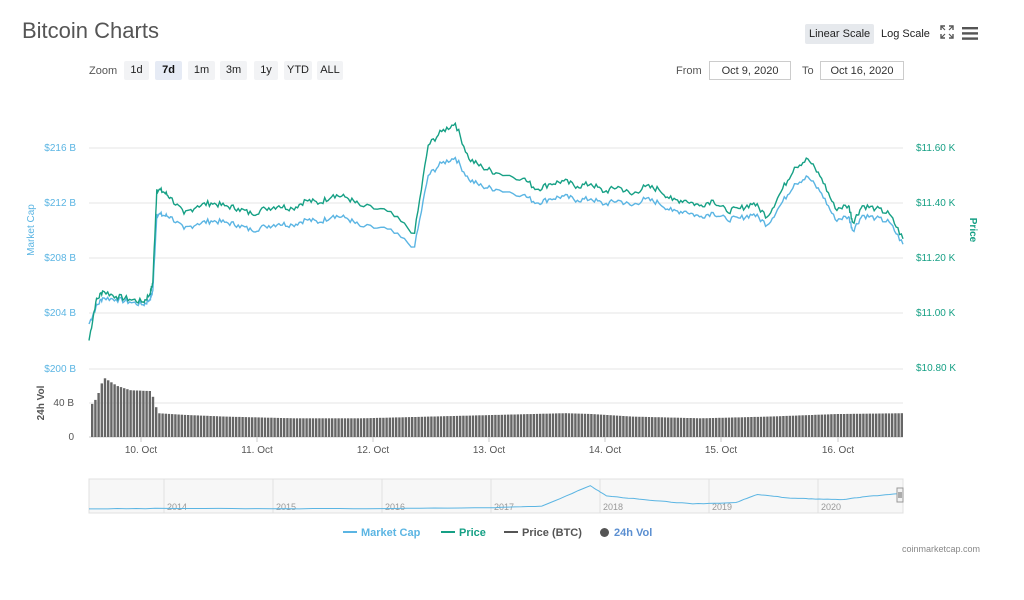  Describe the element at coordinates (266, 70) in the screenshot. I see `zoom-button-1y: 1y` at that location.